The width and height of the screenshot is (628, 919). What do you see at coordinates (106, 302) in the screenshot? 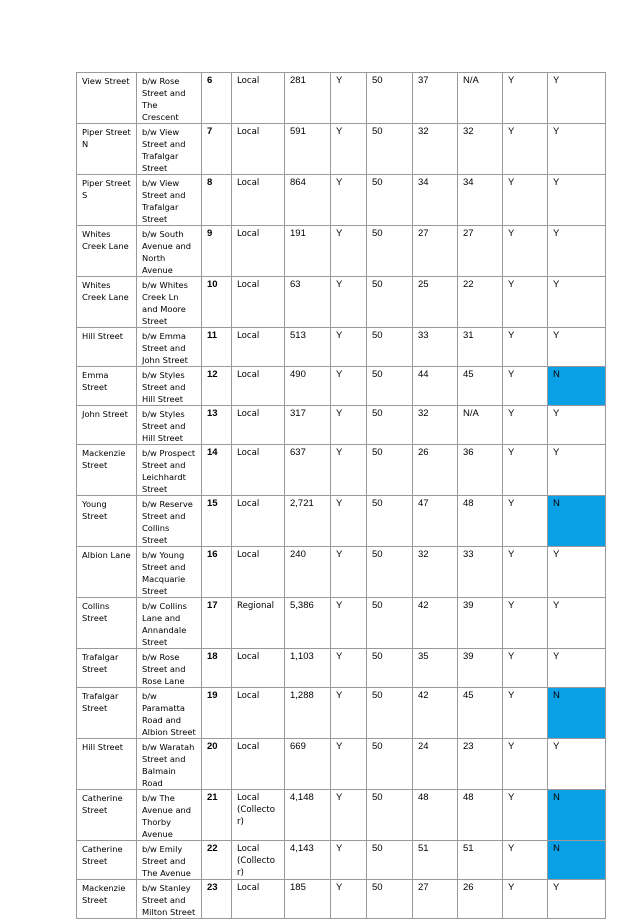
I see `street-name-cell: Whites Creek Lane` at bounding box center [106, 302].